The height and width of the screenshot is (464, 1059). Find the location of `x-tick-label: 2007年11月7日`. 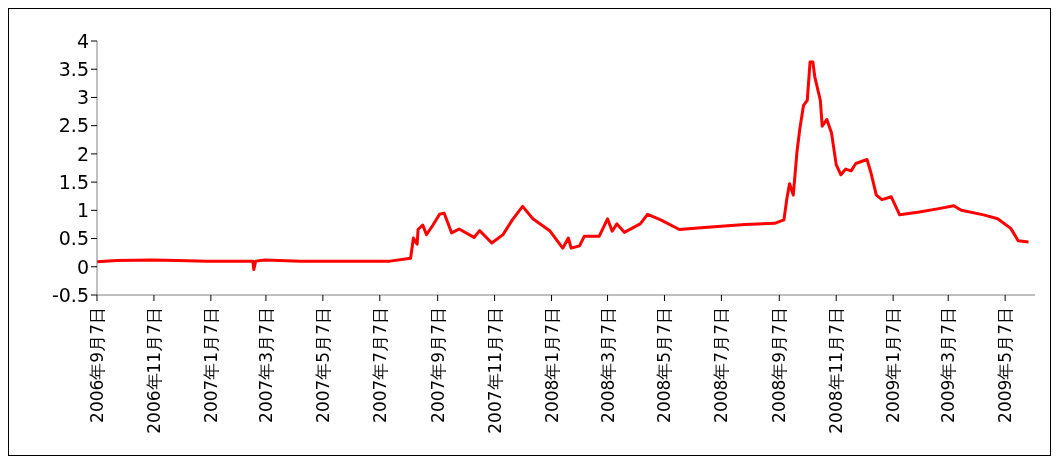

x-tick-label: 2007年11月7日 is located at coordinates (494, 370).